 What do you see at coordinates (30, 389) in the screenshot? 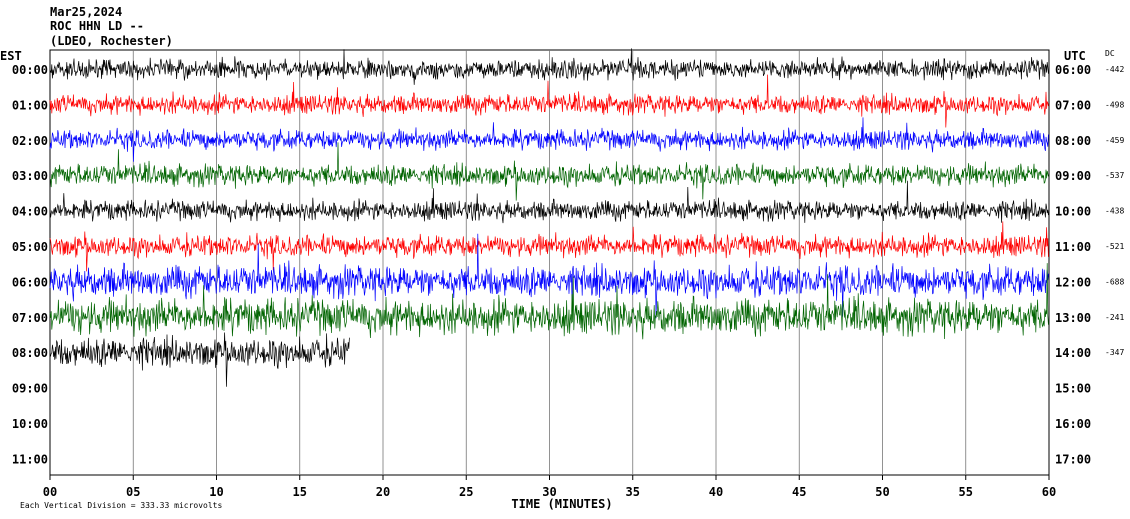
I see `est-hour-label: 09:00` at bounding box center [30, 389].